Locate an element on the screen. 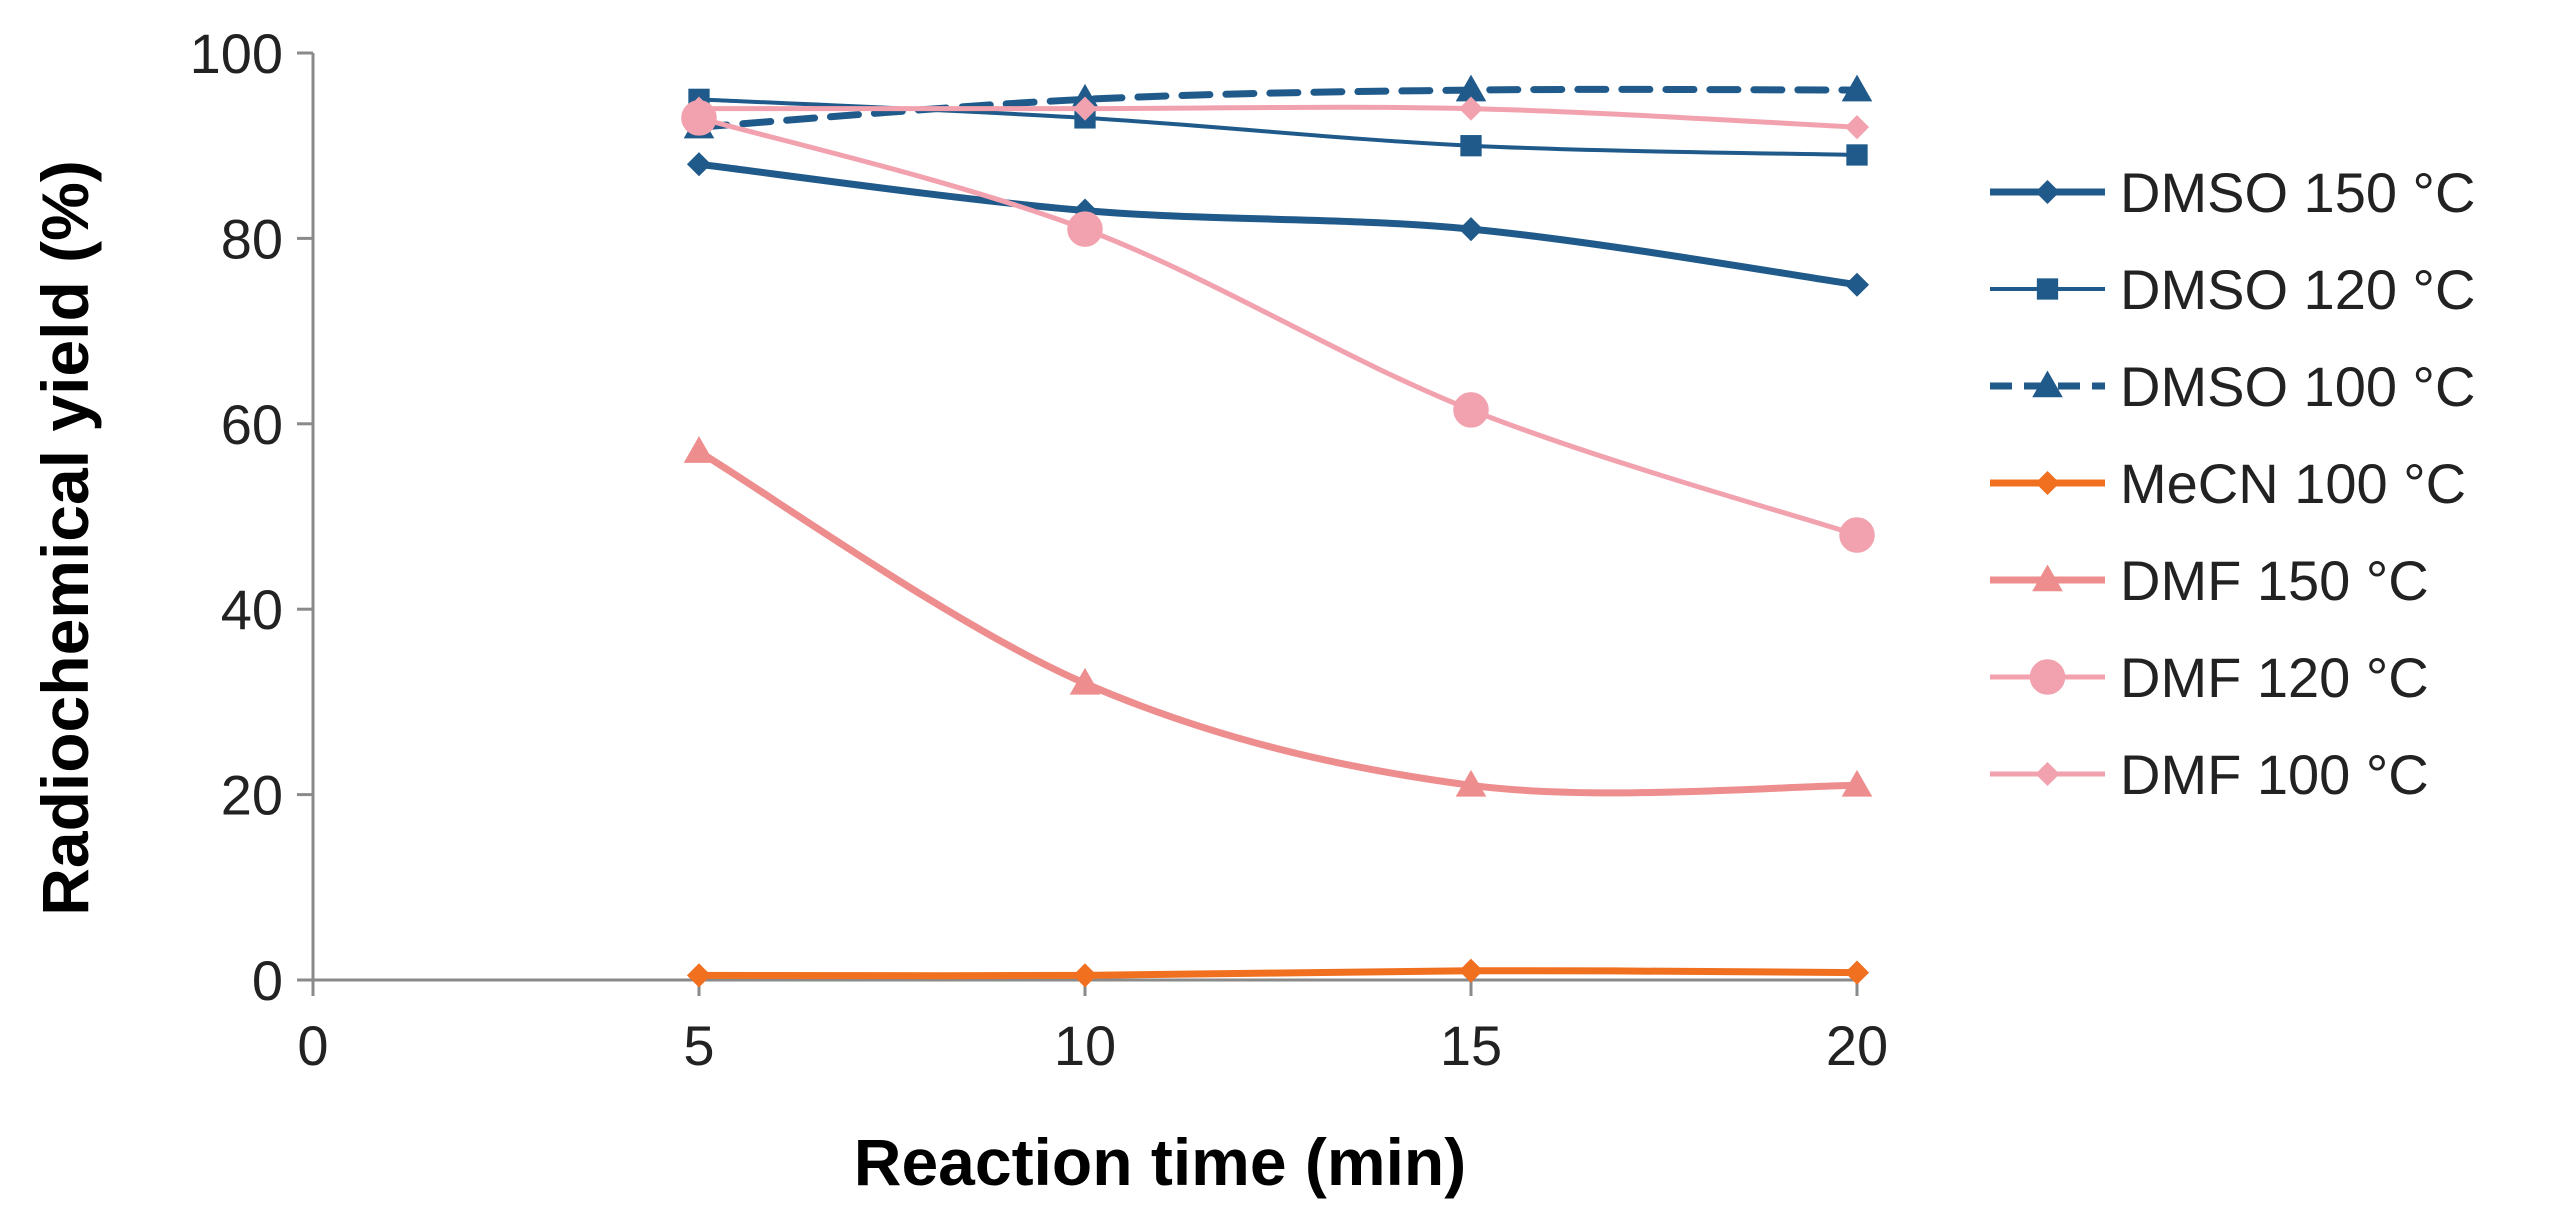  legend-item: DMF 150 °C is located at coordinates (2209, 580).